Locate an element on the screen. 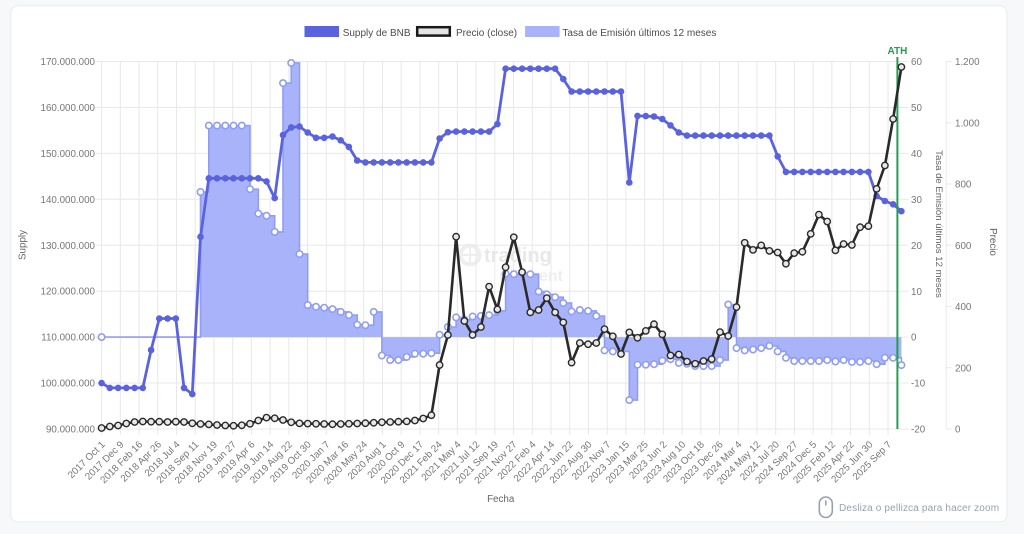 This screenshot has width=1024, height=534. svg-text: 110.000.000 is located at coordinates (68, 338).